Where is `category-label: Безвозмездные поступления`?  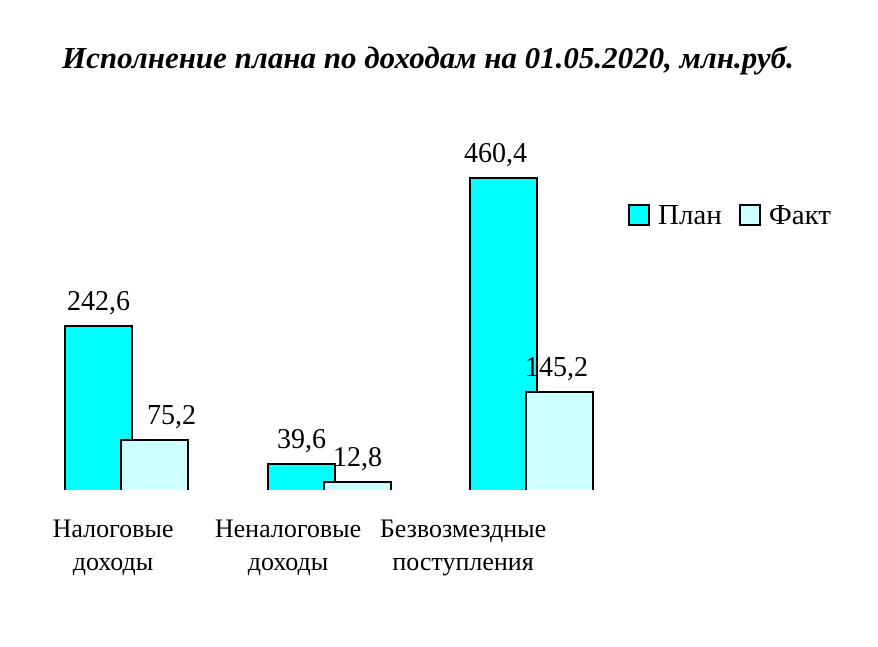 category-label: Безвозмездные поступления is located at coordinates (463, 545).